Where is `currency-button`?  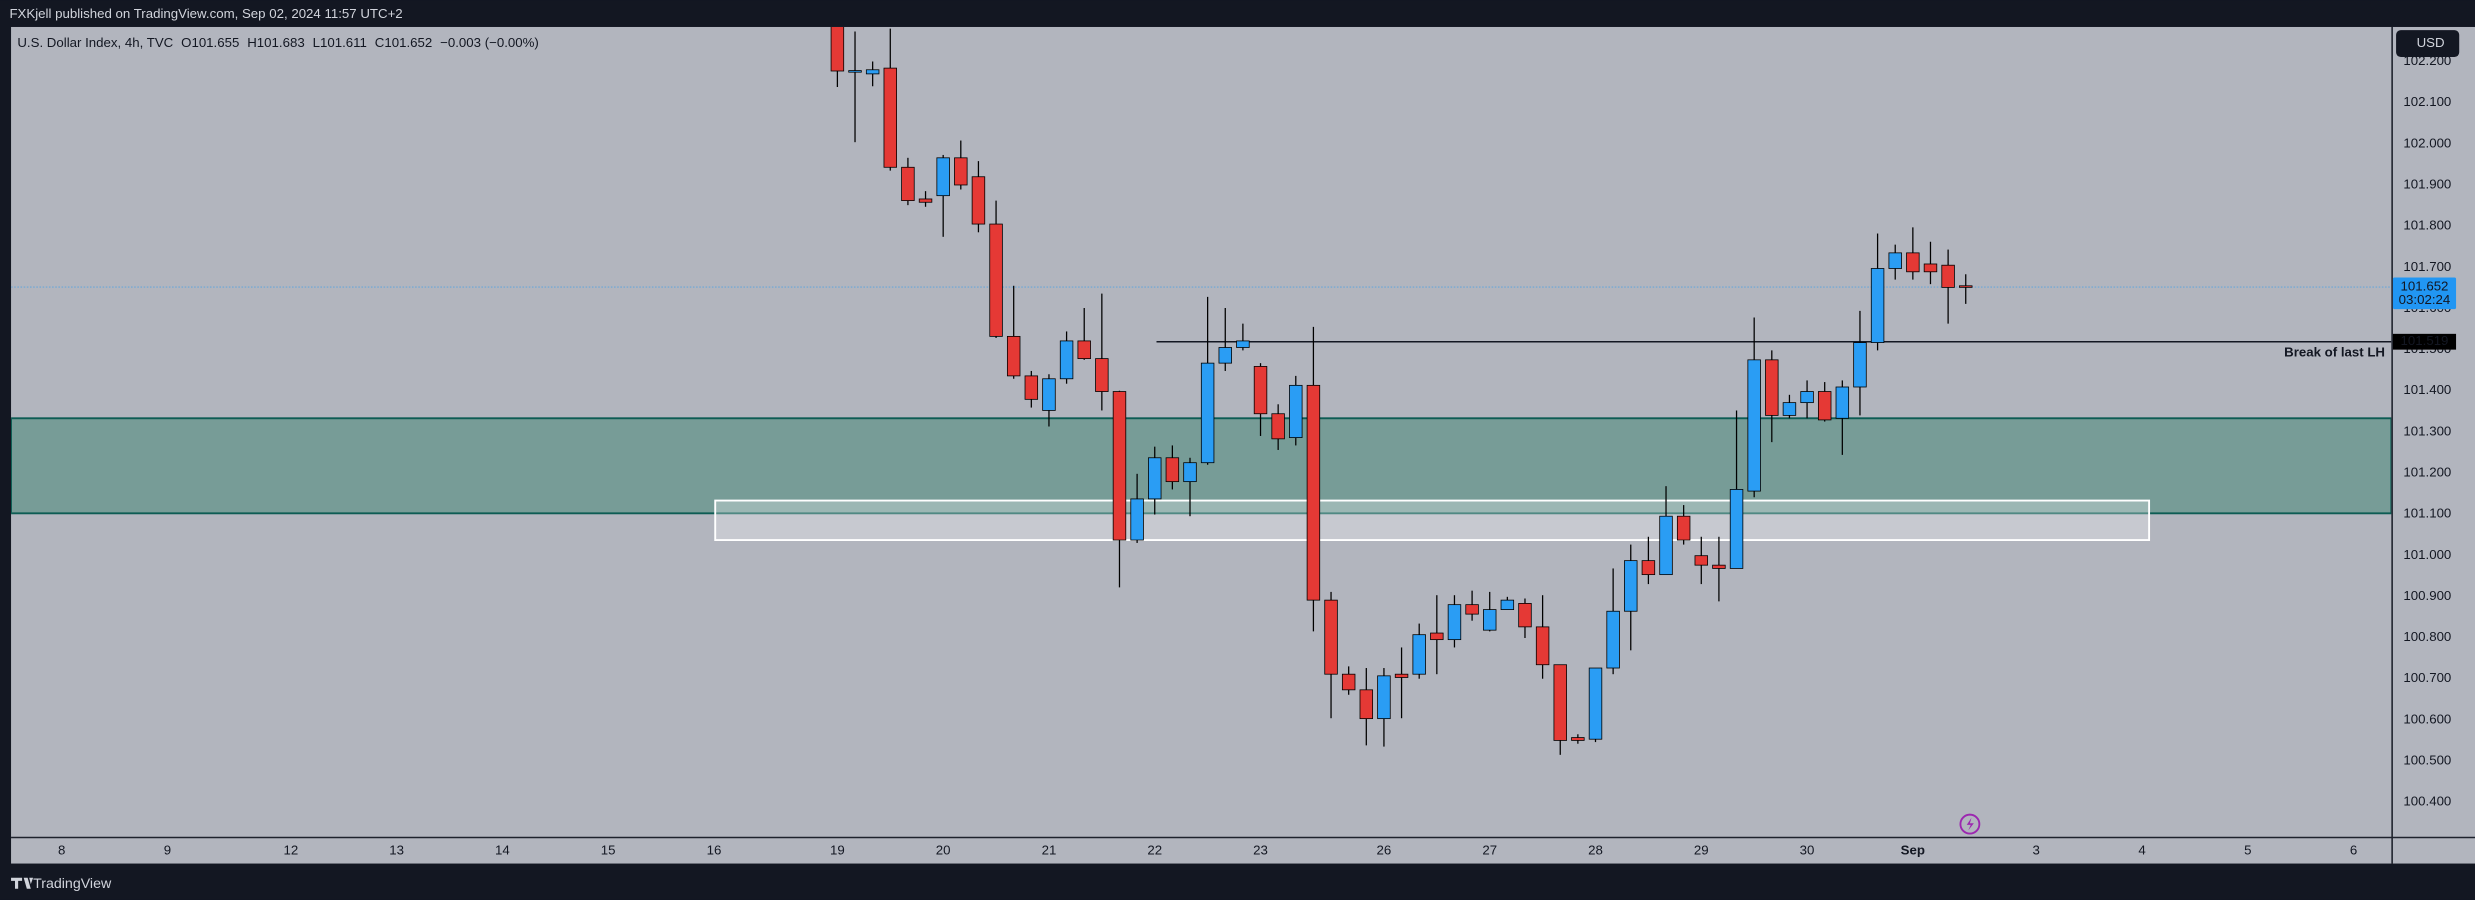 currency-button is located at coordinates (2428, 43).